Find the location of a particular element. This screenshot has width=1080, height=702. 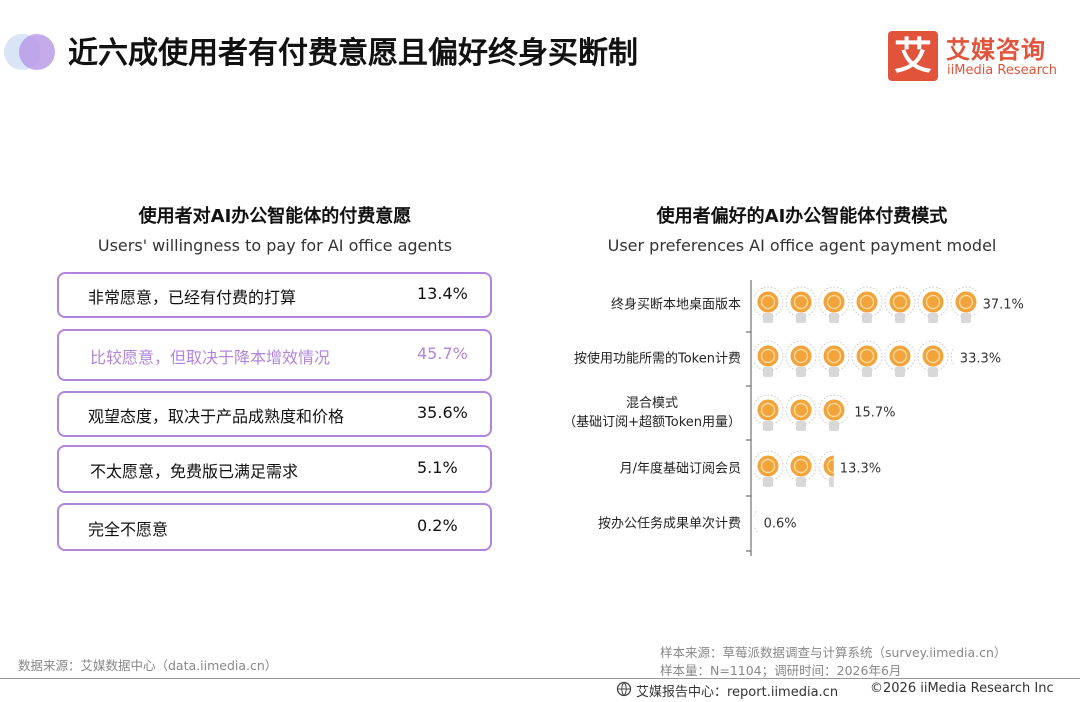

value-label: 13.4% is located at coordinates (442, 293).